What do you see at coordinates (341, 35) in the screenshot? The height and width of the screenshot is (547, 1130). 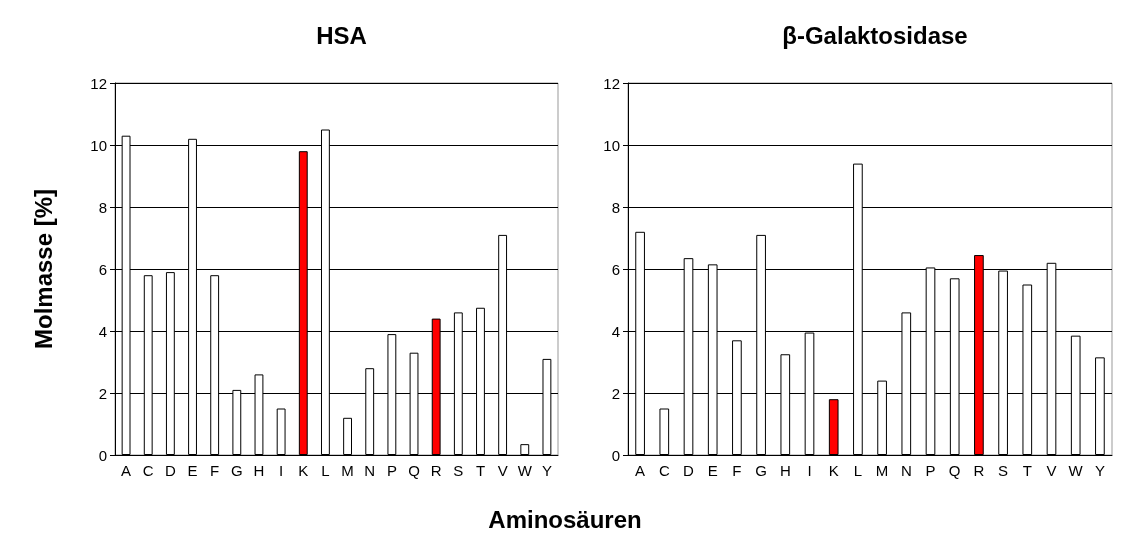 I see `chart-title: HSA` at bounding box center [341, 35].